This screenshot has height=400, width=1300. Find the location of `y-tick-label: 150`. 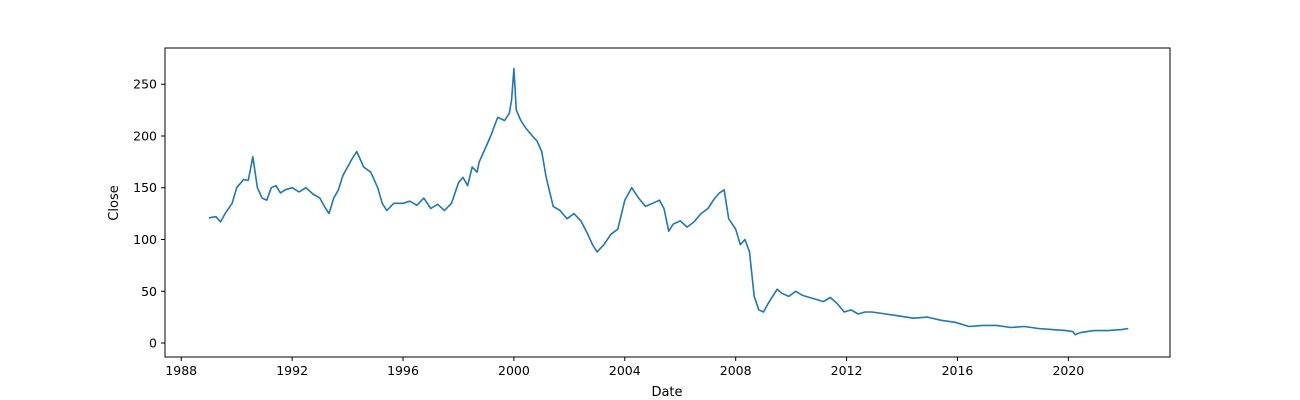

y-tick-label: 150 is located at coordinates (145, 187).